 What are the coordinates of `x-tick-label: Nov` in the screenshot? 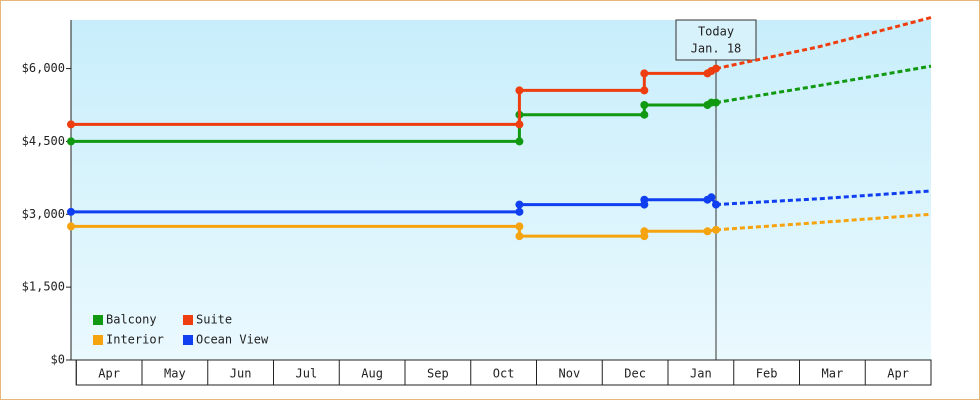 It's located at (570, 374).